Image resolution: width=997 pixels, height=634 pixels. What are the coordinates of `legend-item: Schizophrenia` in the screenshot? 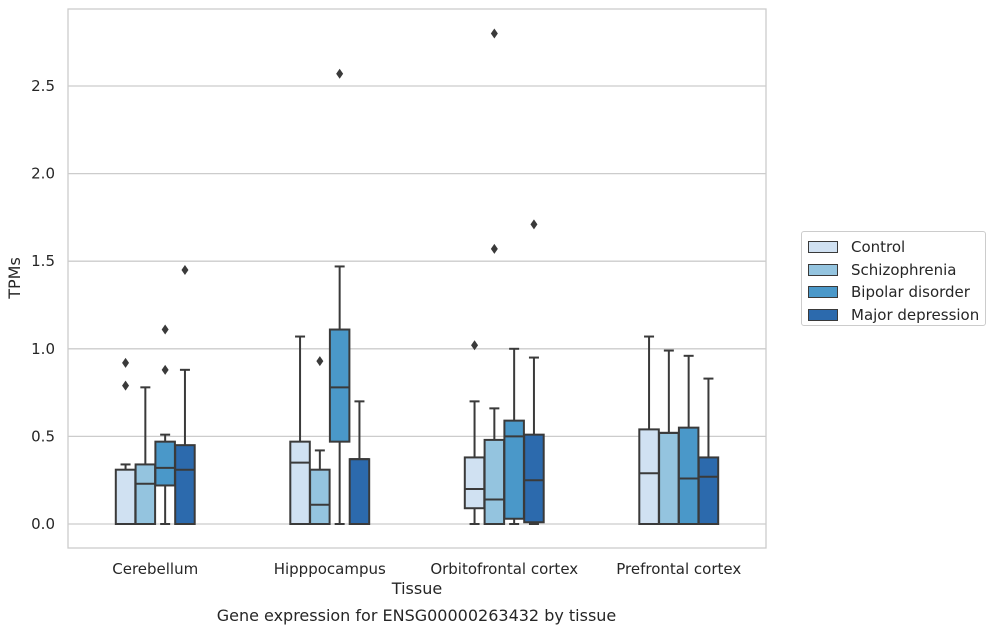 It's located at (896, 270).